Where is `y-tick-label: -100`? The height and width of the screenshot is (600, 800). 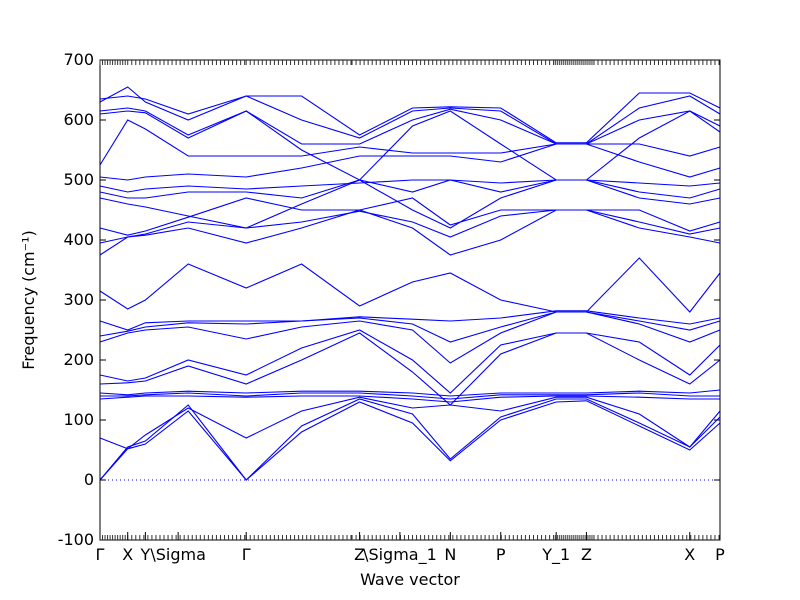 y-tick-label: -100 is located at coordinates (76, 539).